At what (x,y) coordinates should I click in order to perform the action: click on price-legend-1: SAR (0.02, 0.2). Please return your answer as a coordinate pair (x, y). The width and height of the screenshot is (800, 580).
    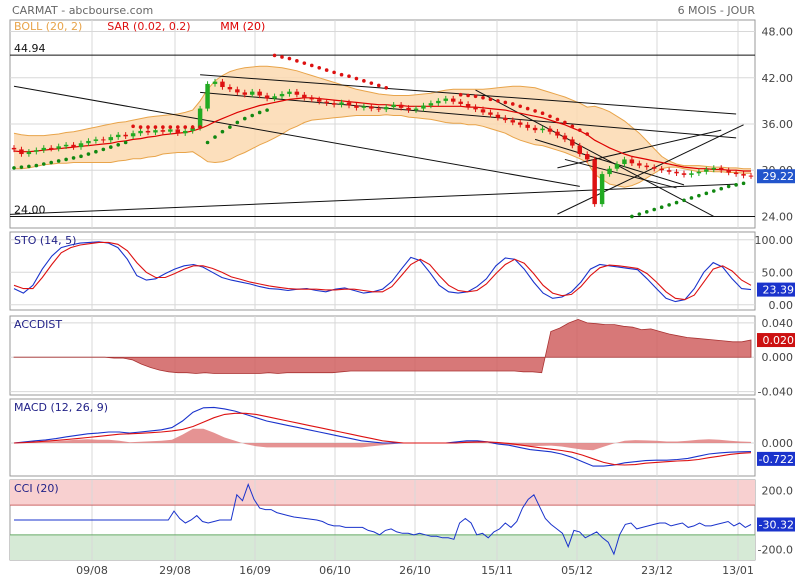
    Looking at the image, I should click on (148, 26).